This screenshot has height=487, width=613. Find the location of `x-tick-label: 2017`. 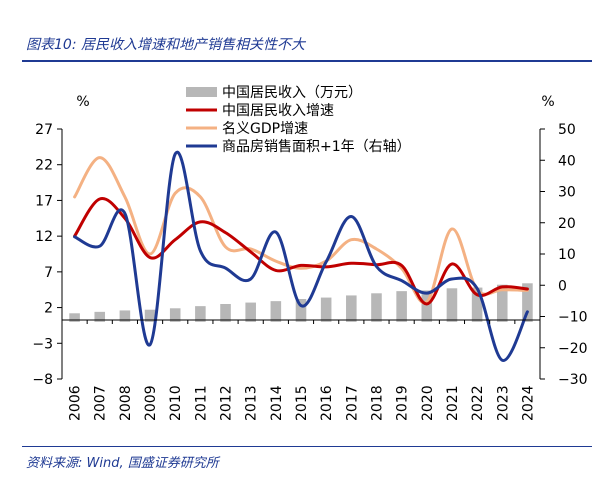

x-tick-label: 2017 is located at coordinates (352, 403).